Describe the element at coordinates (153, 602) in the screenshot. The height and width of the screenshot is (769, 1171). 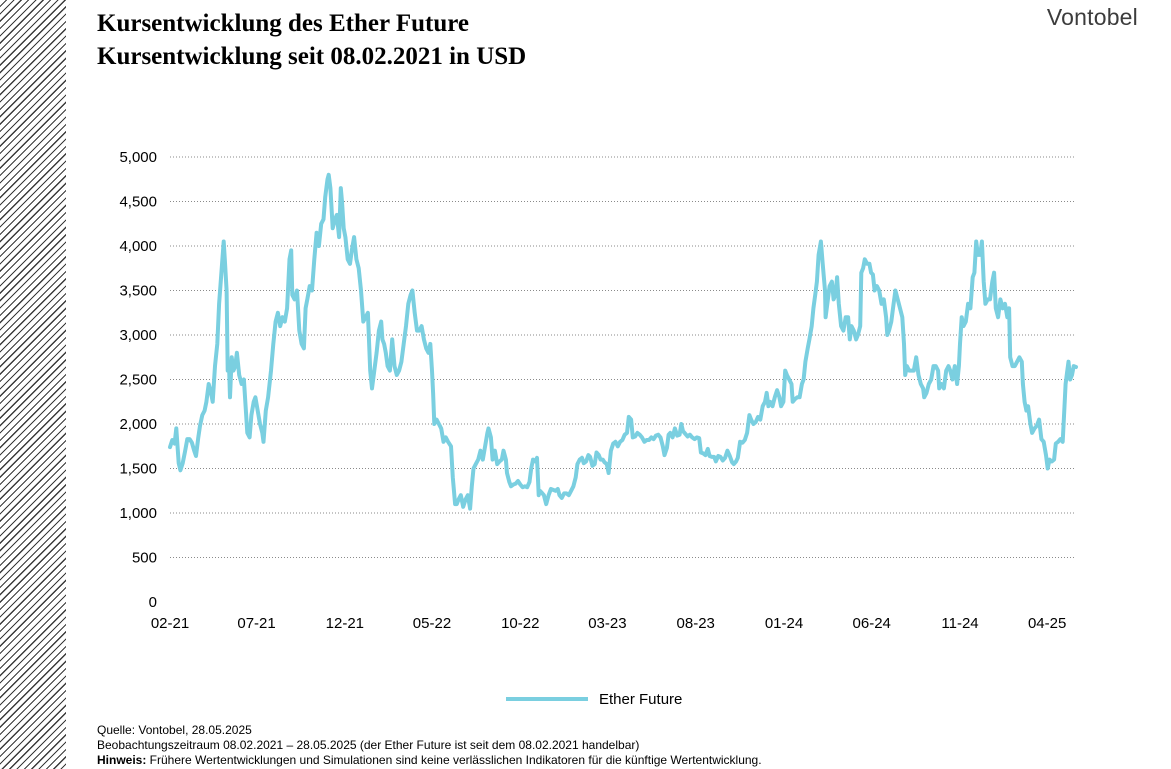
I see `y-tick-label: 0` at that location.